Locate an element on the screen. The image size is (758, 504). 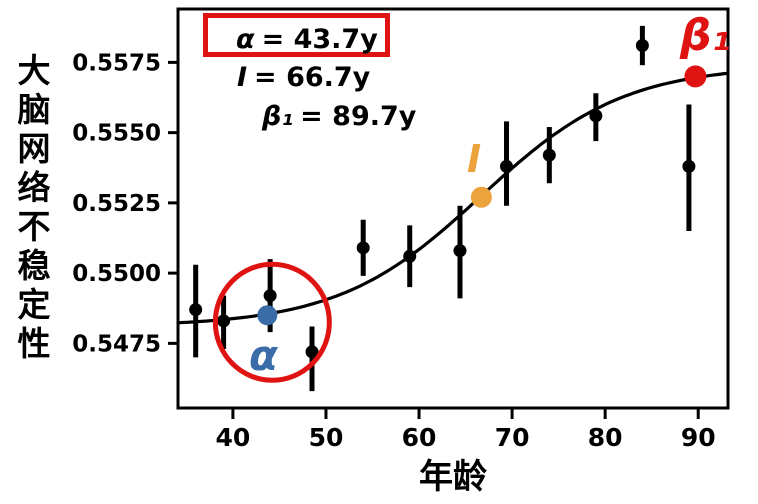
annotation-inflection-symbol: I is located at coordinates (242, 77).